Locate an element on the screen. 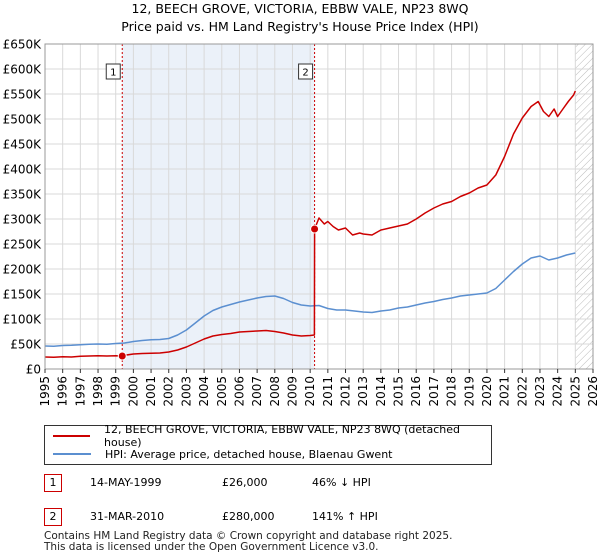  x-tick-label: 2026 is located at coordinates (593, 391).